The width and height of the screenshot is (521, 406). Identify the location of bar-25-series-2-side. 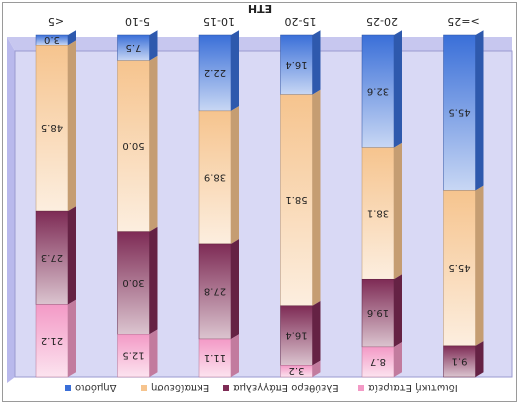
(479, 265).